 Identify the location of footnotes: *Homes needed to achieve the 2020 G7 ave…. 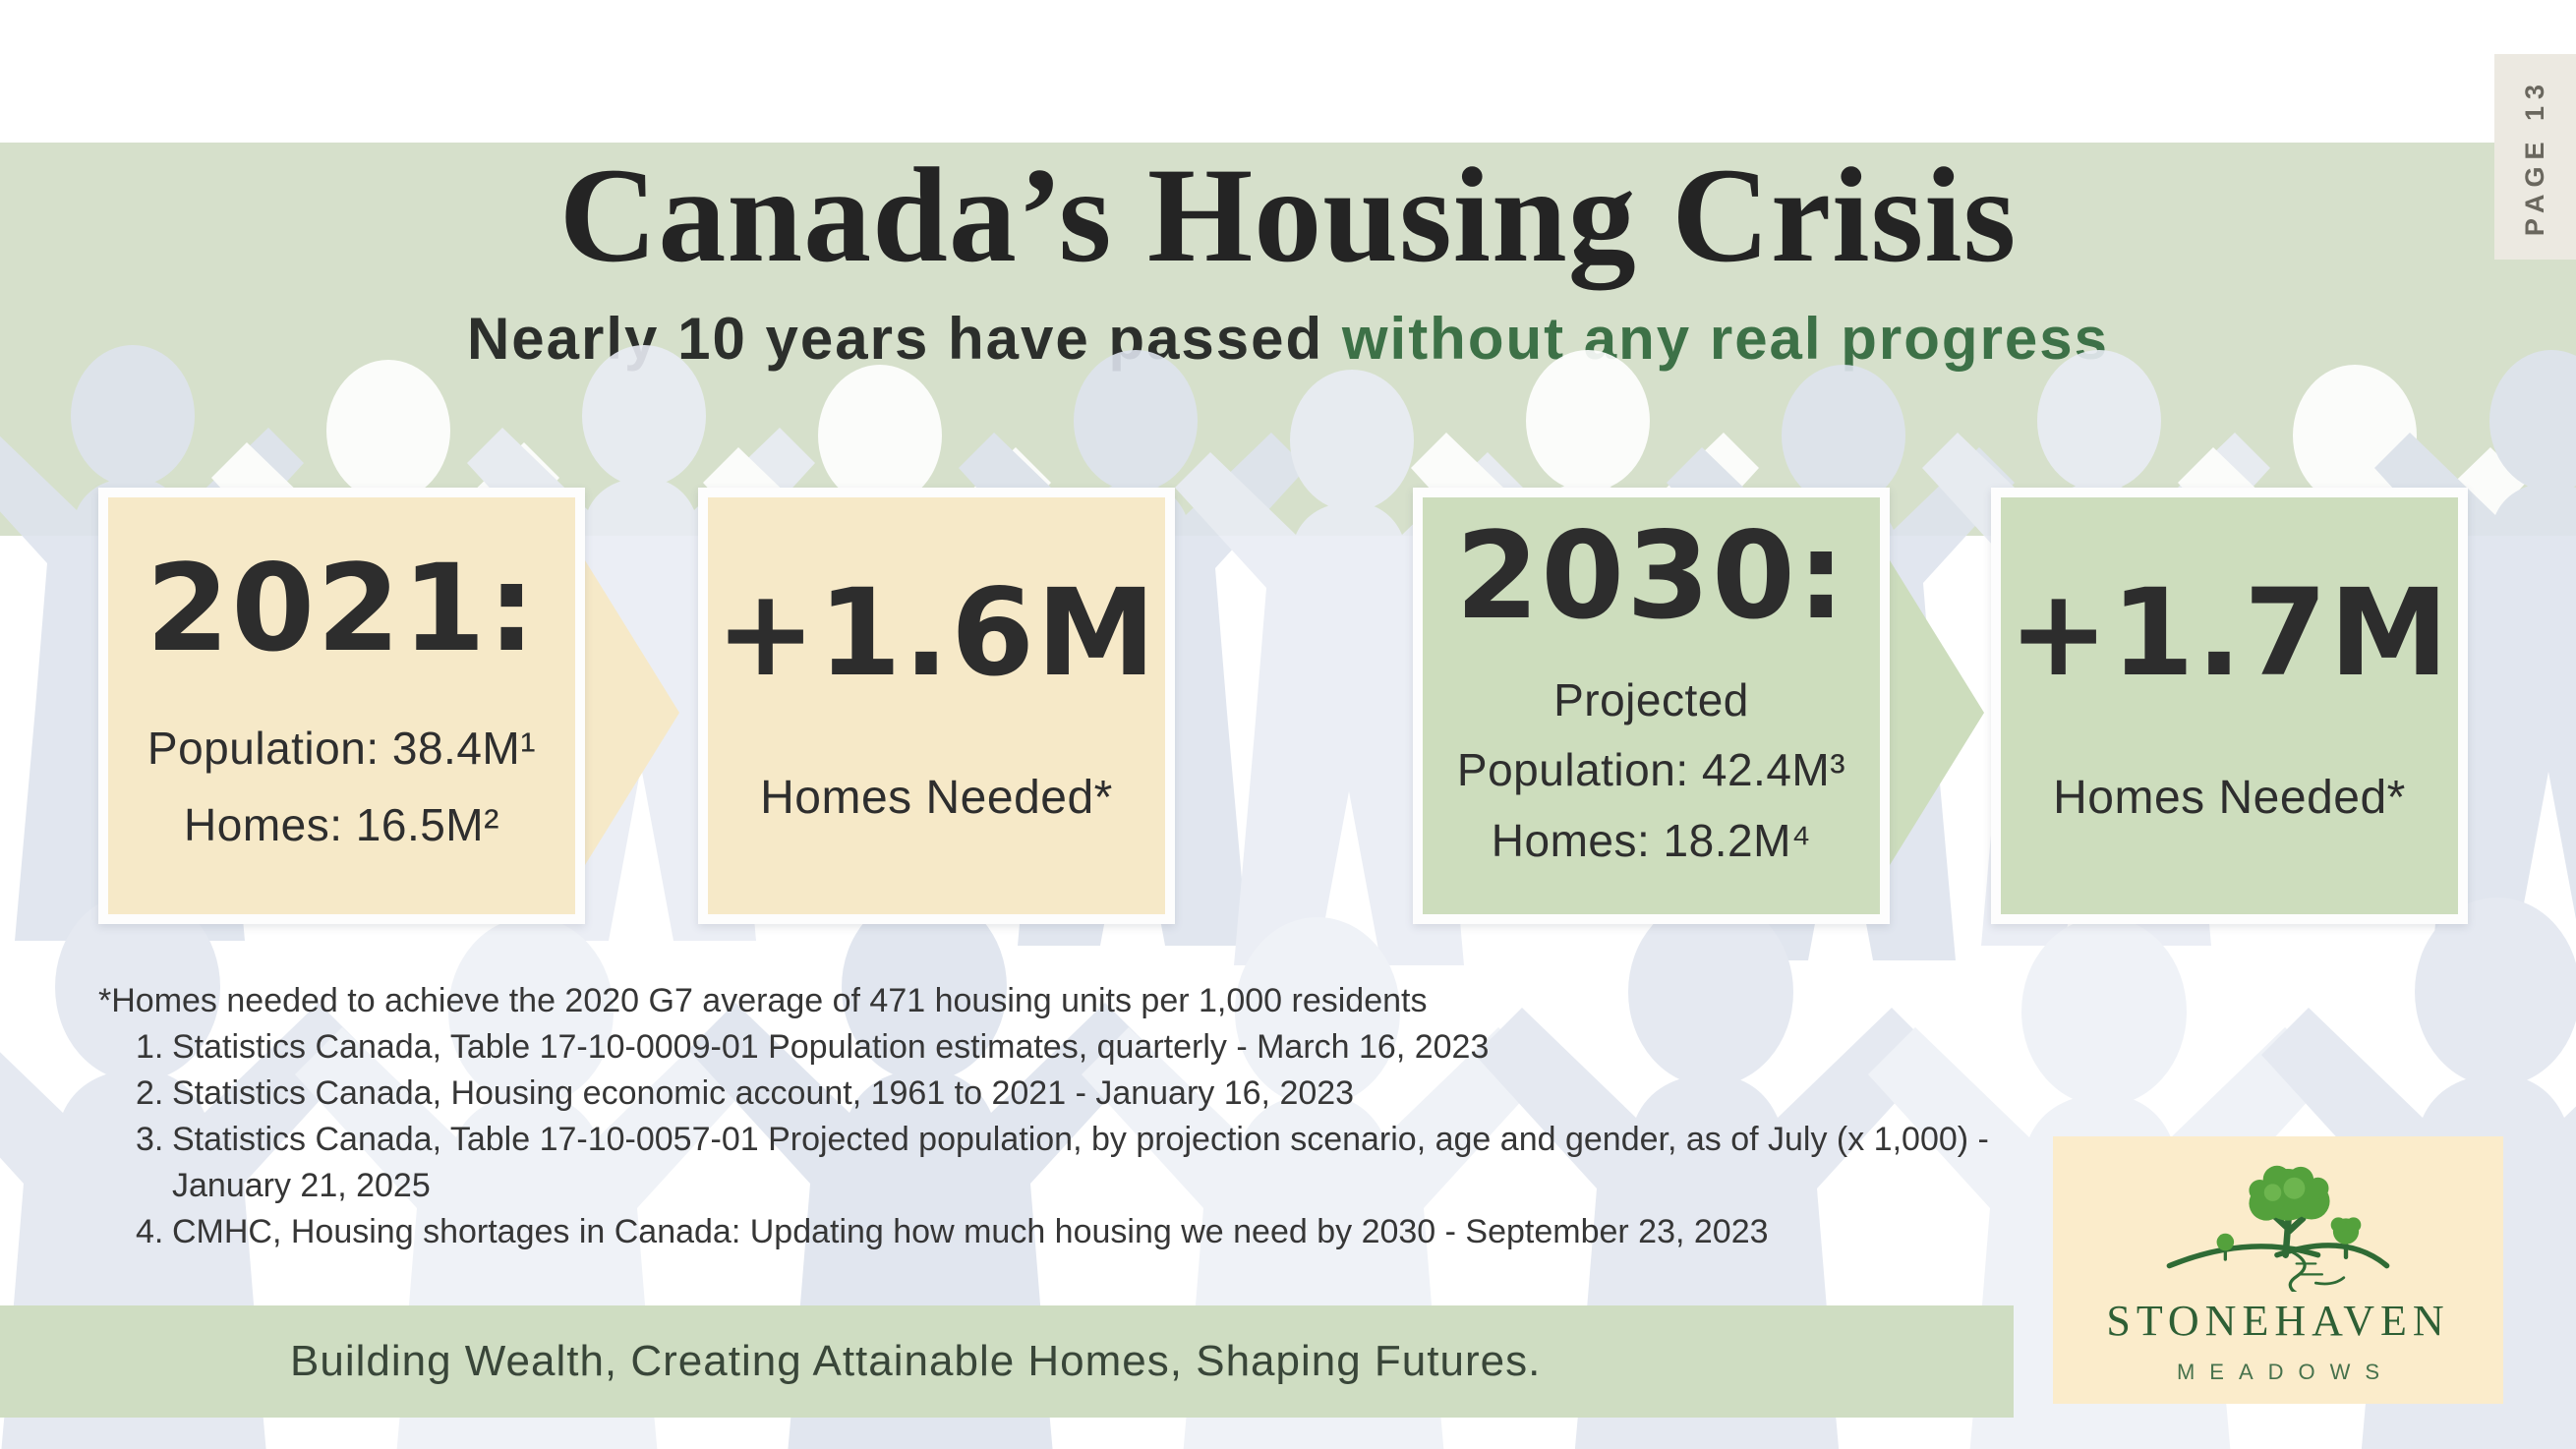
(1071, 1116).